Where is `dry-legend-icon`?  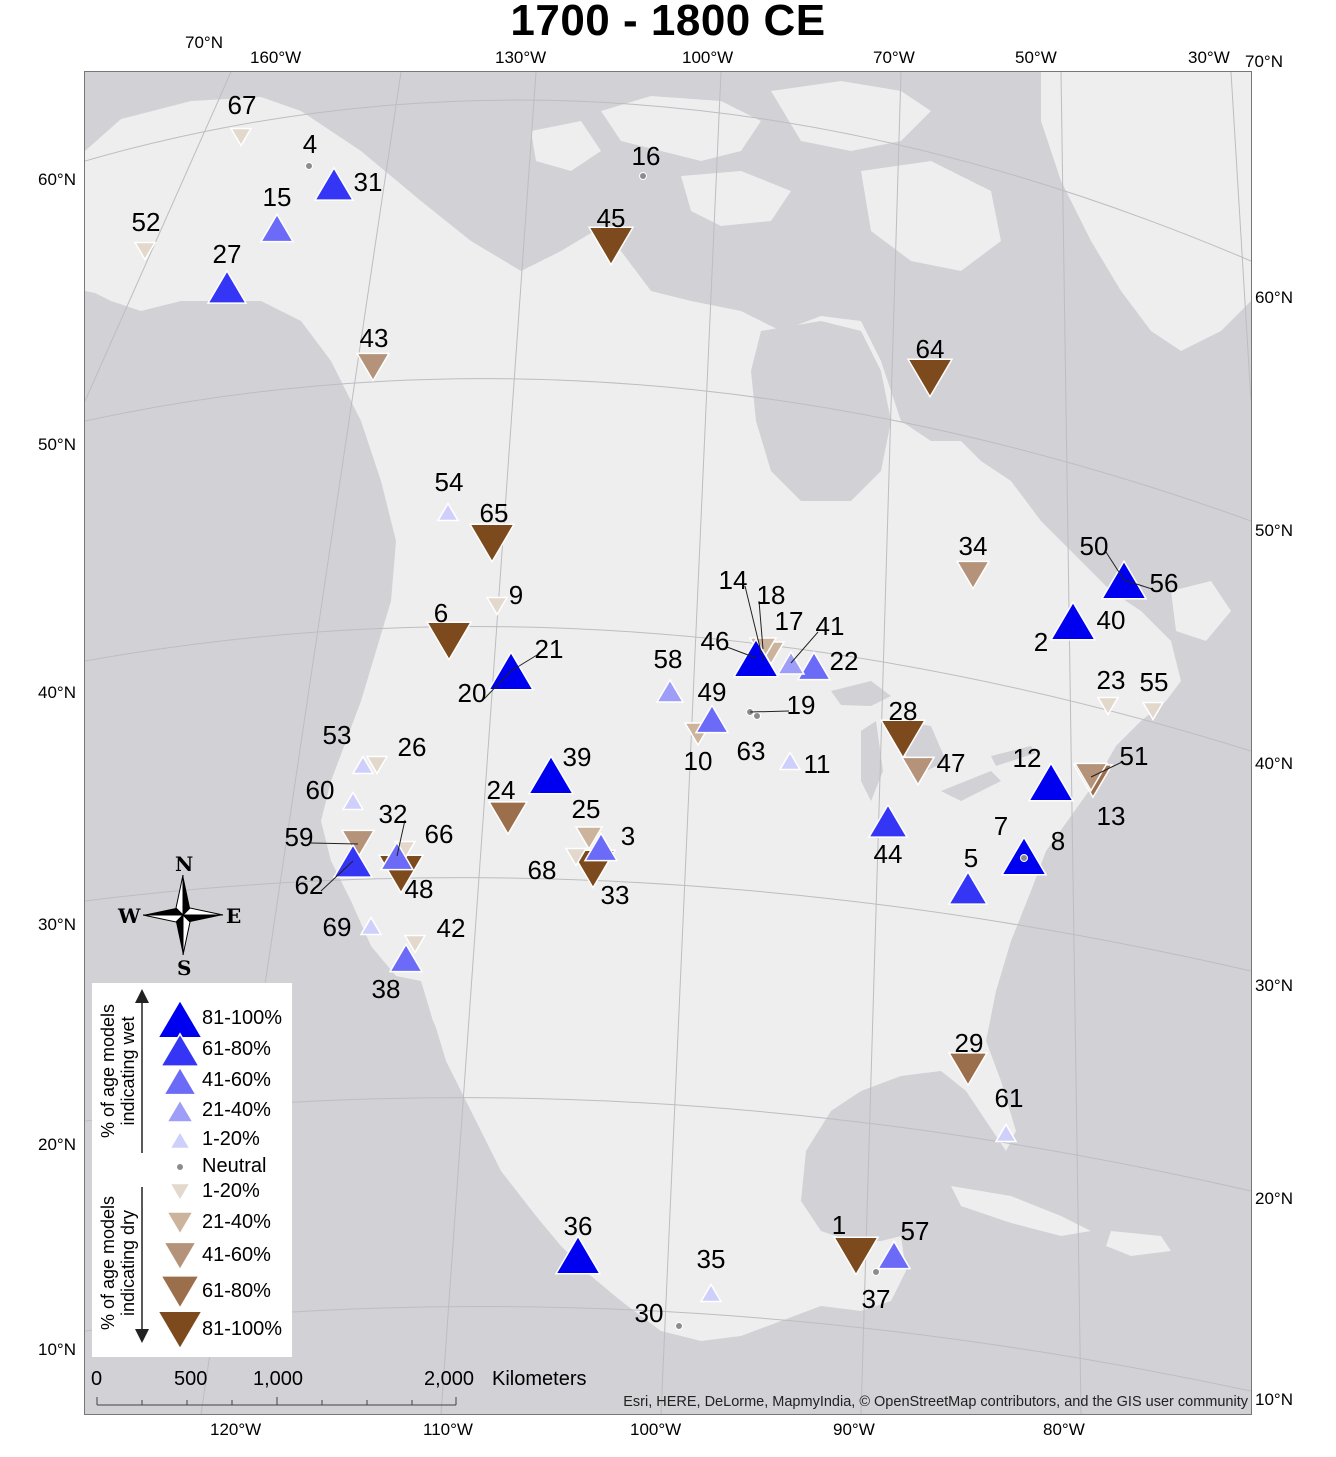 dry-legend-icon is located at coordinates (180, 1256).